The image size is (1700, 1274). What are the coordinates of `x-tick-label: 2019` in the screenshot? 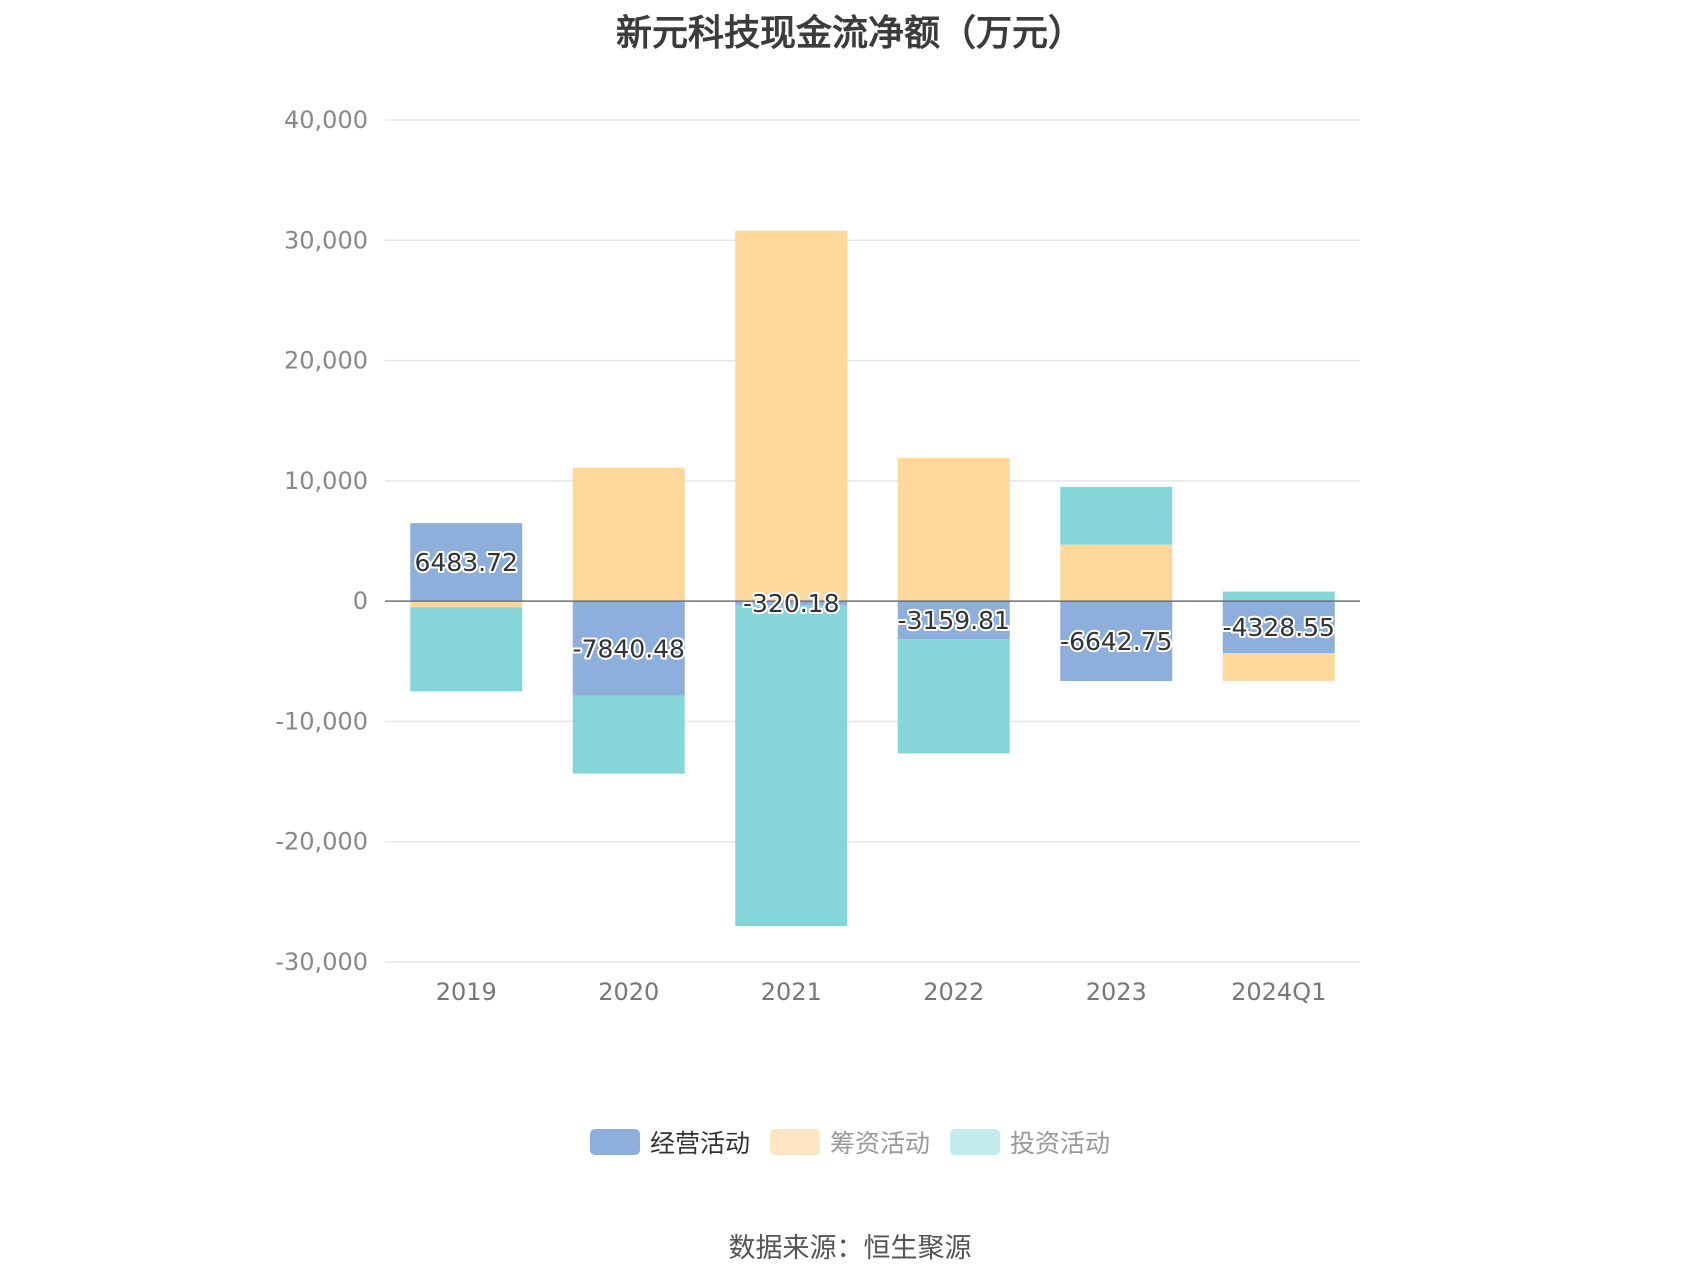 It's located at (466, 992).